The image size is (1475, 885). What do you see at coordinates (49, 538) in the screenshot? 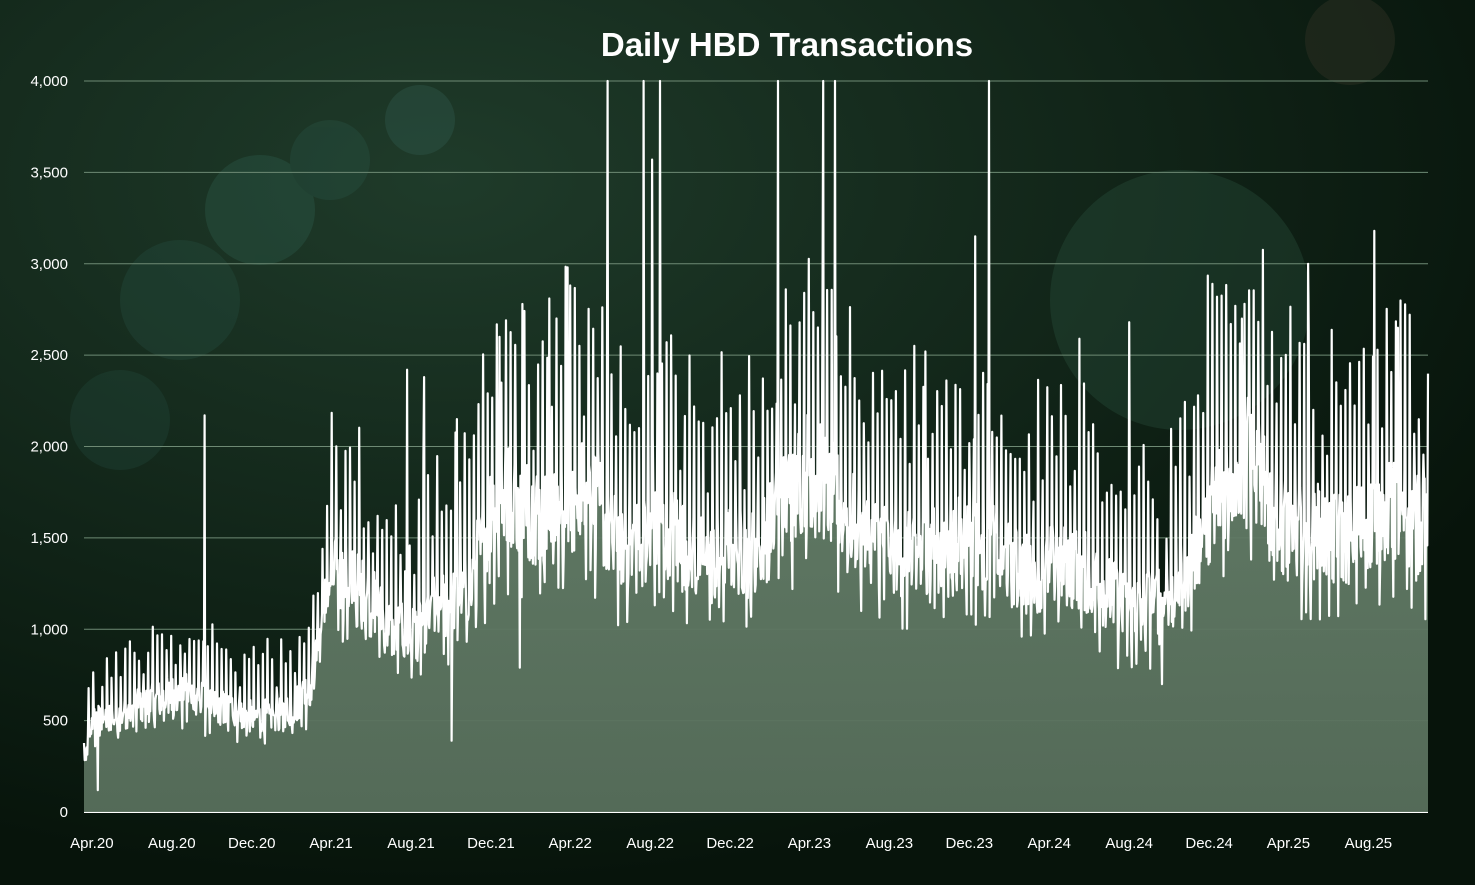
I see `y-tick-label: 1,500` at bounding box center [49, 538].